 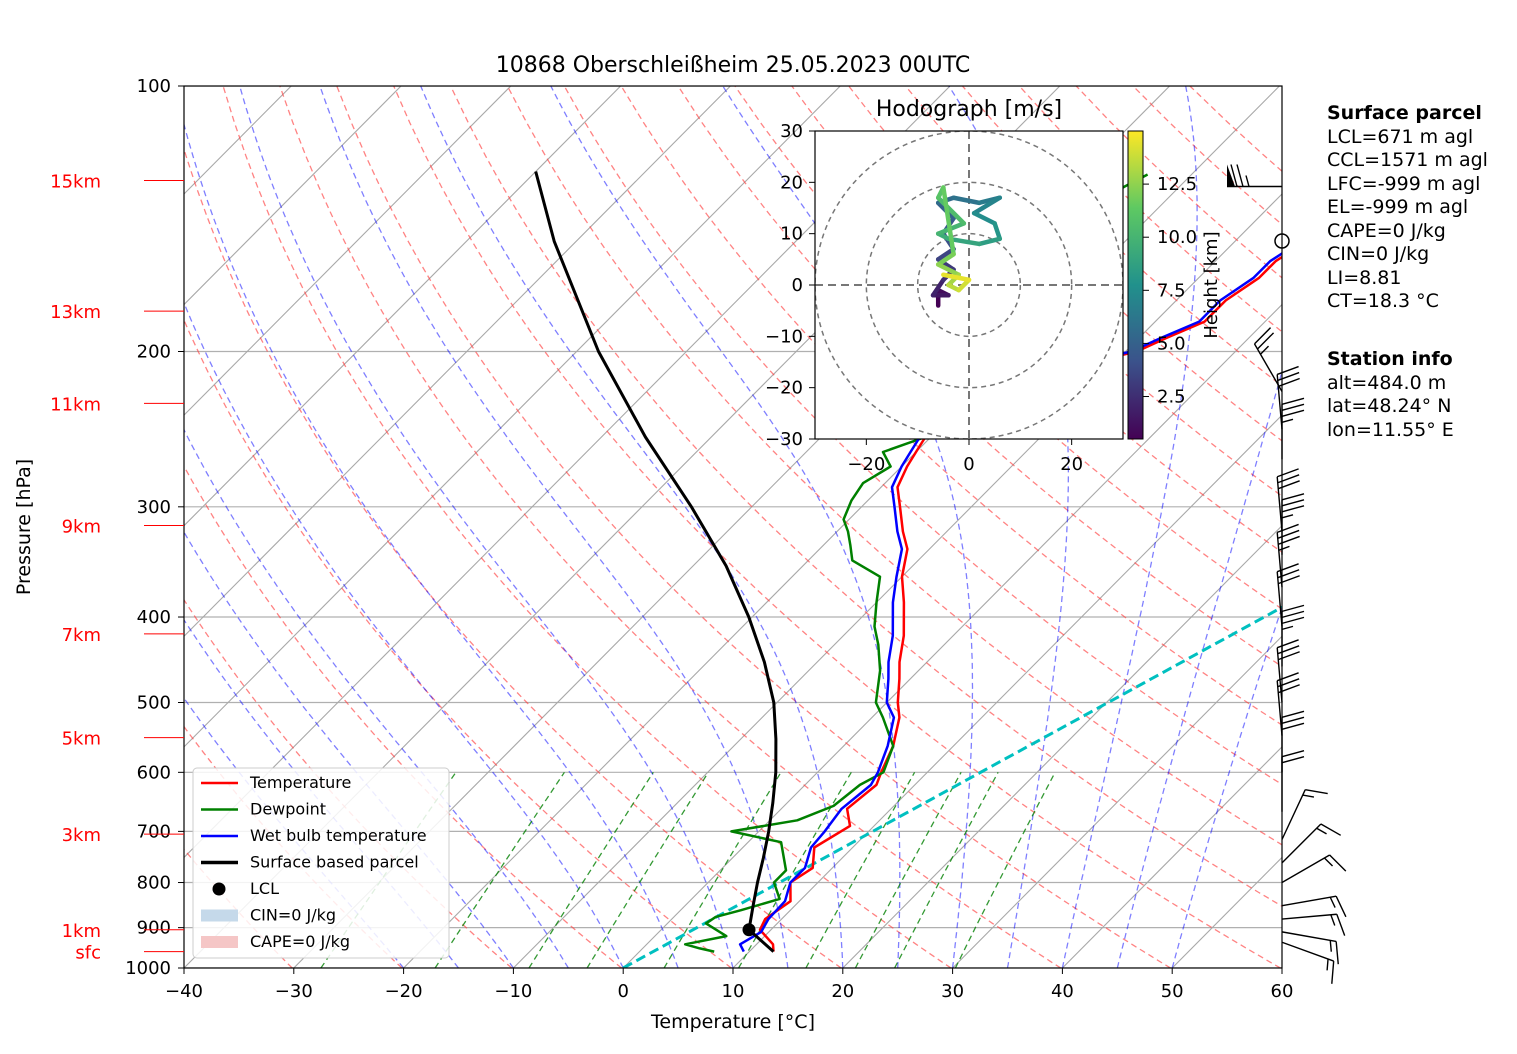 I want to click on y-axis-label: Pressure [hPa], so click(x=24, y=527).